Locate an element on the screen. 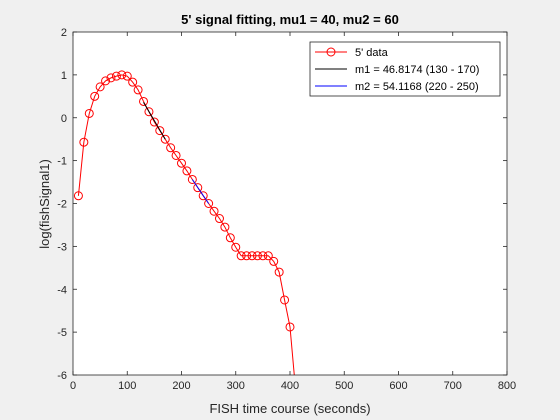 This screenshot has height=420, width=560. x-tick-label: 100 is located at coordinates (127, 386).